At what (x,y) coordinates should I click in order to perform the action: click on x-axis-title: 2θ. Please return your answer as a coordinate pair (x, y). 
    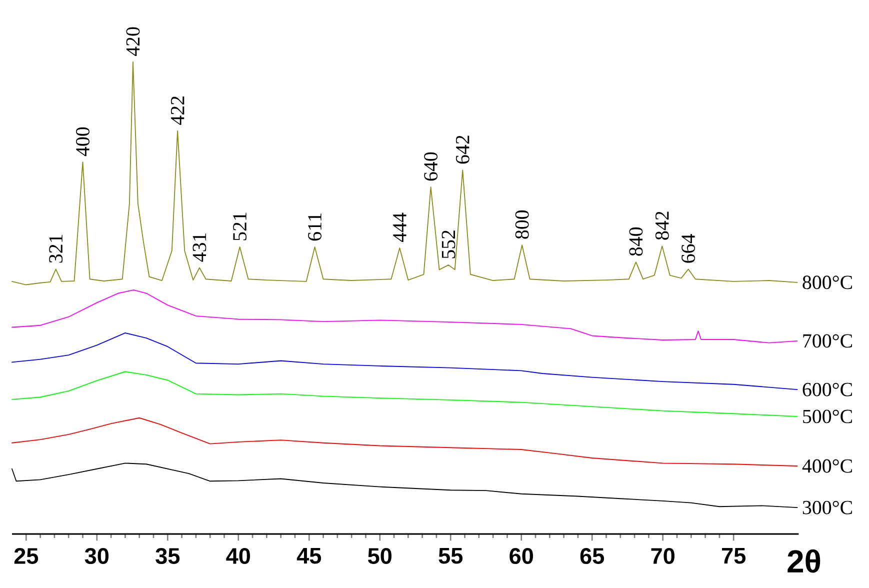
    Looking at the image, I should click on (804, 561).